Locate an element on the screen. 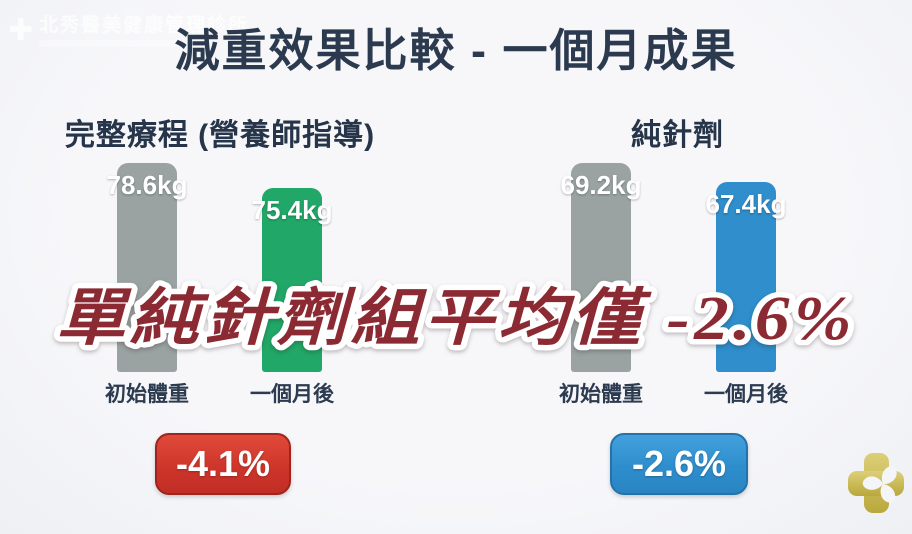 The image size is (912, 534). overlay-headline-text: 單純針劑組平均僅 -2.6% is located at coordinates (456, 319).